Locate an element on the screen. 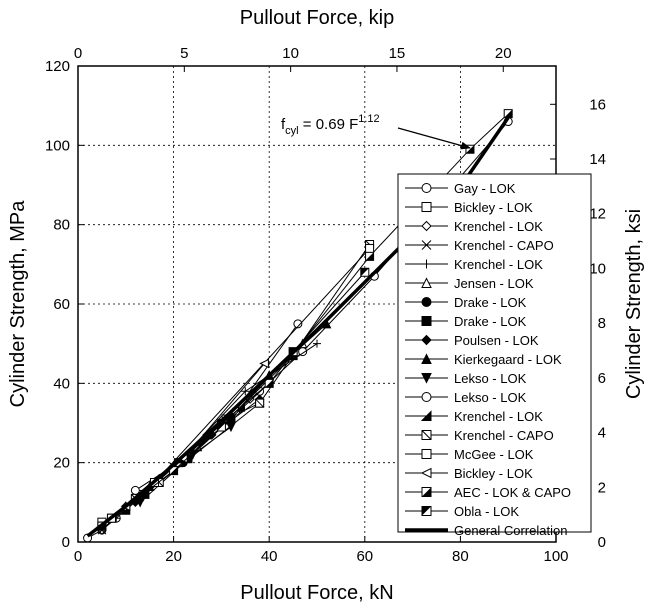 This screenshot has width=646, height=612. equation-middle: = 0.69 F is located at coordinates (329, 124).